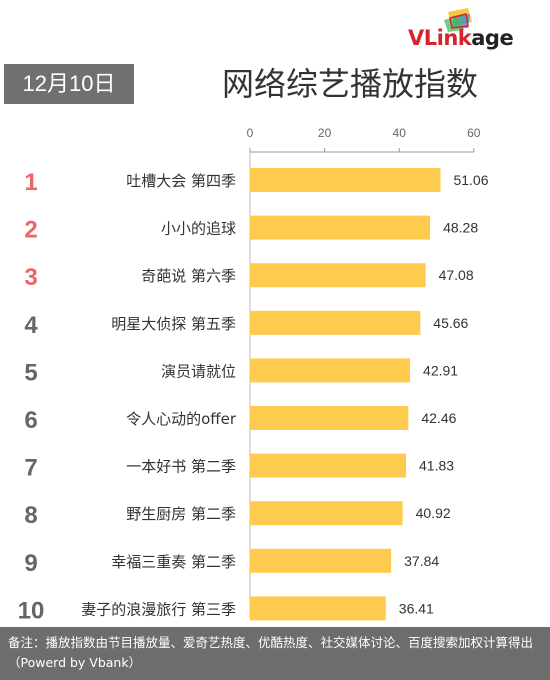 This screenshot has width=550, height=680. What do you see at coordinates (198, 371) in the screenshot?
I see `category-label: 演员请就位` at bounding box center [198, 371].